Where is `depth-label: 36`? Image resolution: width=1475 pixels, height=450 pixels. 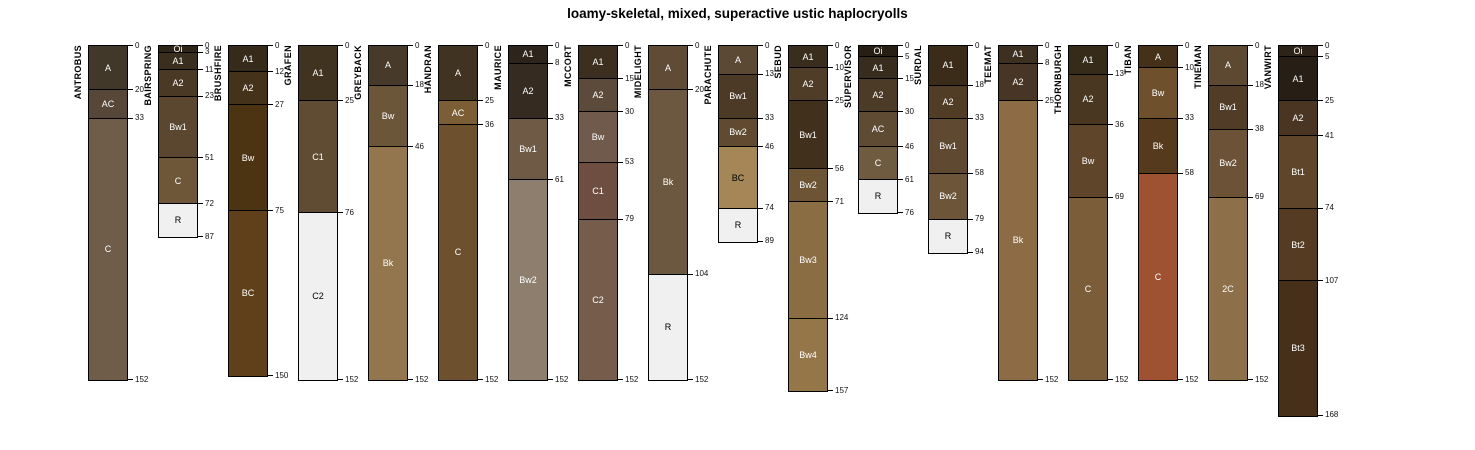
depth-label: 36 is located at coordinates (489, 124).